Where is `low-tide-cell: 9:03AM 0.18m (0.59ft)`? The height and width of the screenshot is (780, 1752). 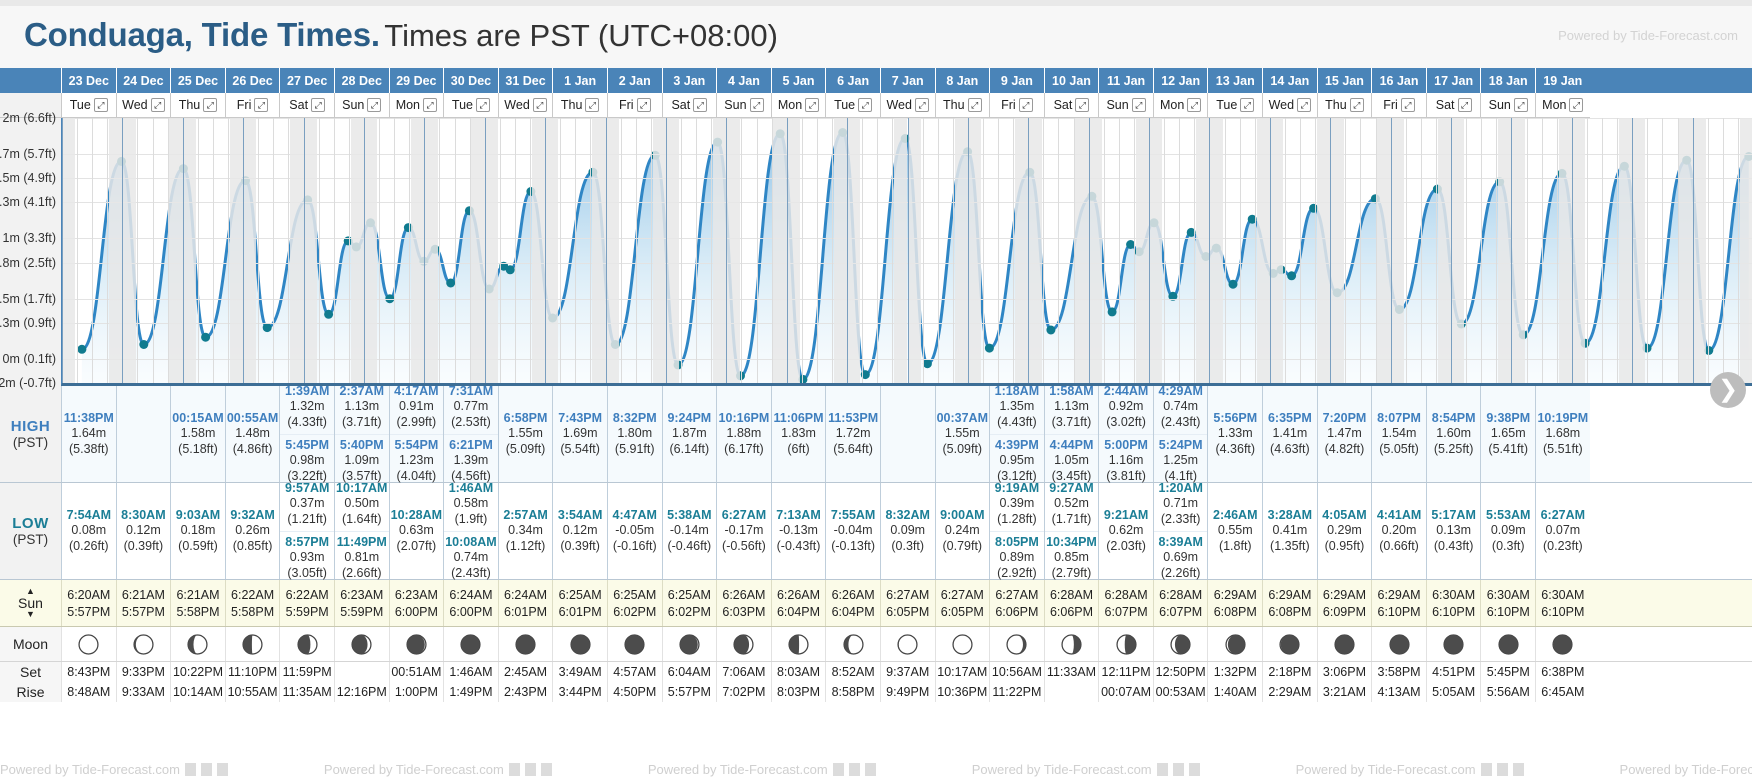 low-tide-cell: 9:03AM 0.18m (0.59ft) is located at coordinates (197, 531).